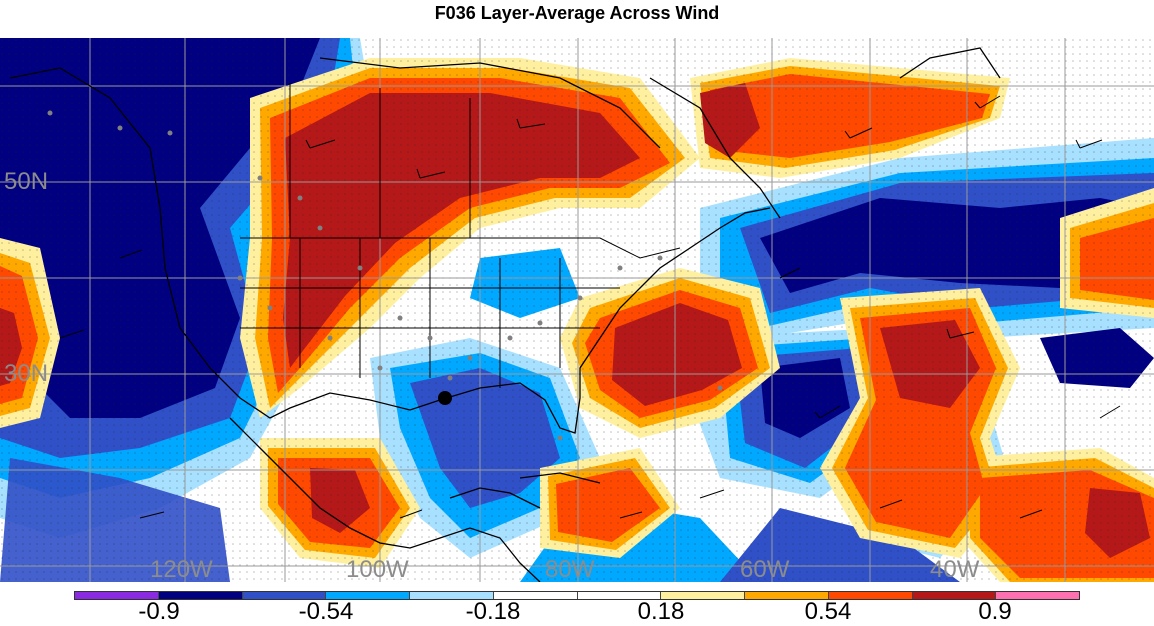 The height and width of the screenshot is (626, 1154). What do you see at coordinates (570, 569) in the screenshot?
I see `lon-label-80w: 80W` at bounding box center [570, 569].